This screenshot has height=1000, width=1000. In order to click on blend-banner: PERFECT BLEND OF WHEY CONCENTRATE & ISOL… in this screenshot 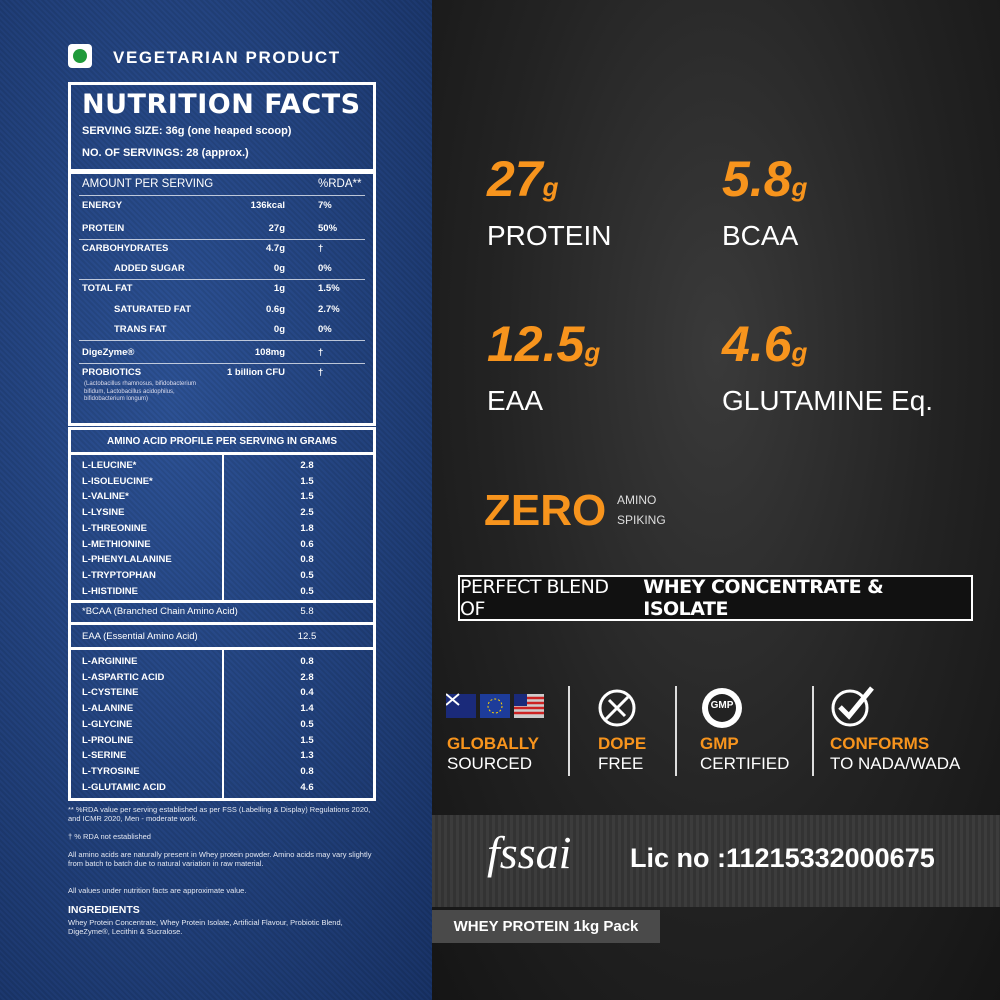, I will do `click(715, 598)`.